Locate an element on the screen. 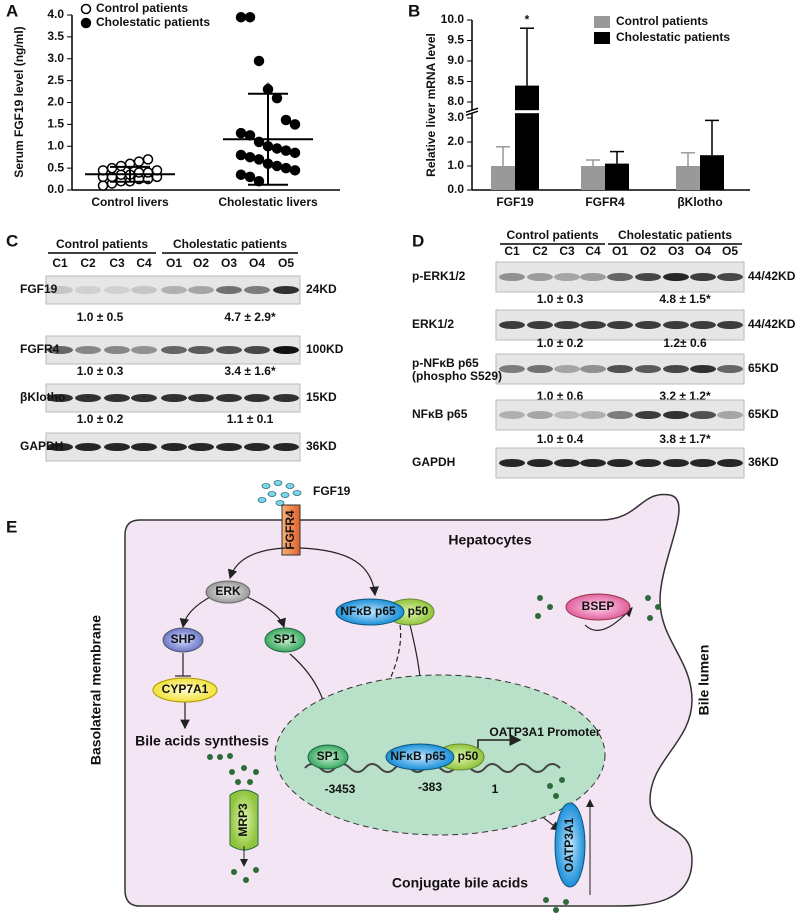 The image size is (800, 921). transport-label: Conjugate bile acids is located at coordinates (460, 883).